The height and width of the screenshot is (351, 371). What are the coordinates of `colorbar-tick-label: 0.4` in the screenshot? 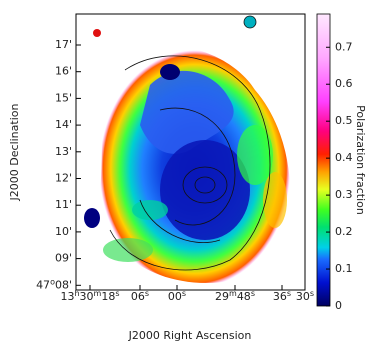 It's located at (344, 157).